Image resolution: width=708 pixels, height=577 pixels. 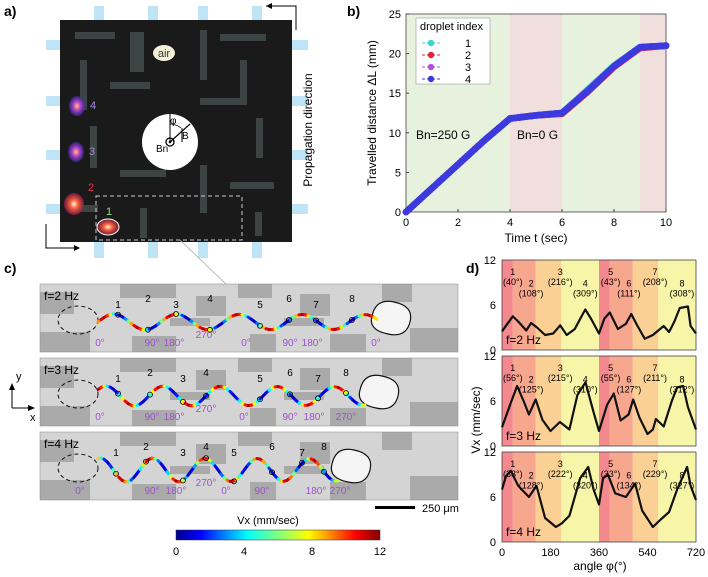 I want to click on annotation-angle: (55°), so click(x=611, y=378).